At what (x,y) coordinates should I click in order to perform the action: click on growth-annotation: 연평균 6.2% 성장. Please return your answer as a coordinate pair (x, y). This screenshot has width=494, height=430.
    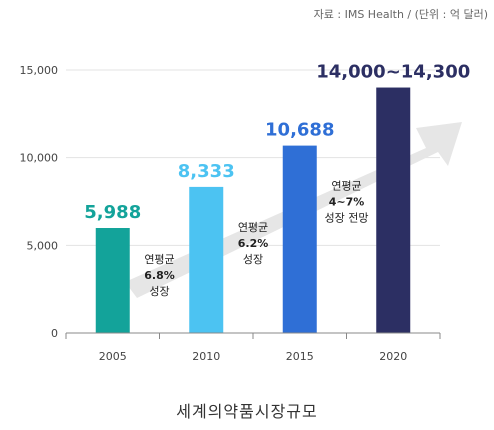
    Looking at the image, I should click on (253, 243).